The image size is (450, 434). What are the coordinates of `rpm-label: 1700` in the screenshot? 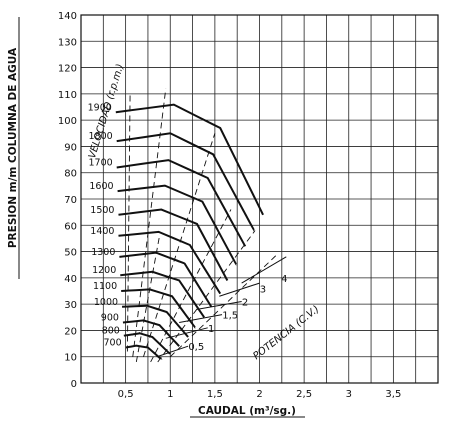 It's located at (101, 162).